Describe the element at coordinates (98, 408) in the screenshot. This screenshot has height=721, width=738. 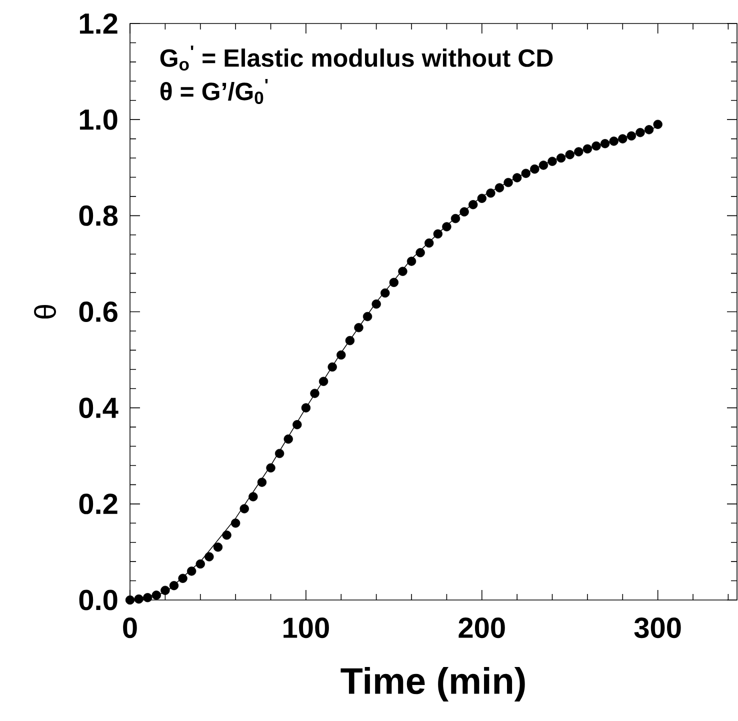
I see `y-tick-label: 0.4` at that location.